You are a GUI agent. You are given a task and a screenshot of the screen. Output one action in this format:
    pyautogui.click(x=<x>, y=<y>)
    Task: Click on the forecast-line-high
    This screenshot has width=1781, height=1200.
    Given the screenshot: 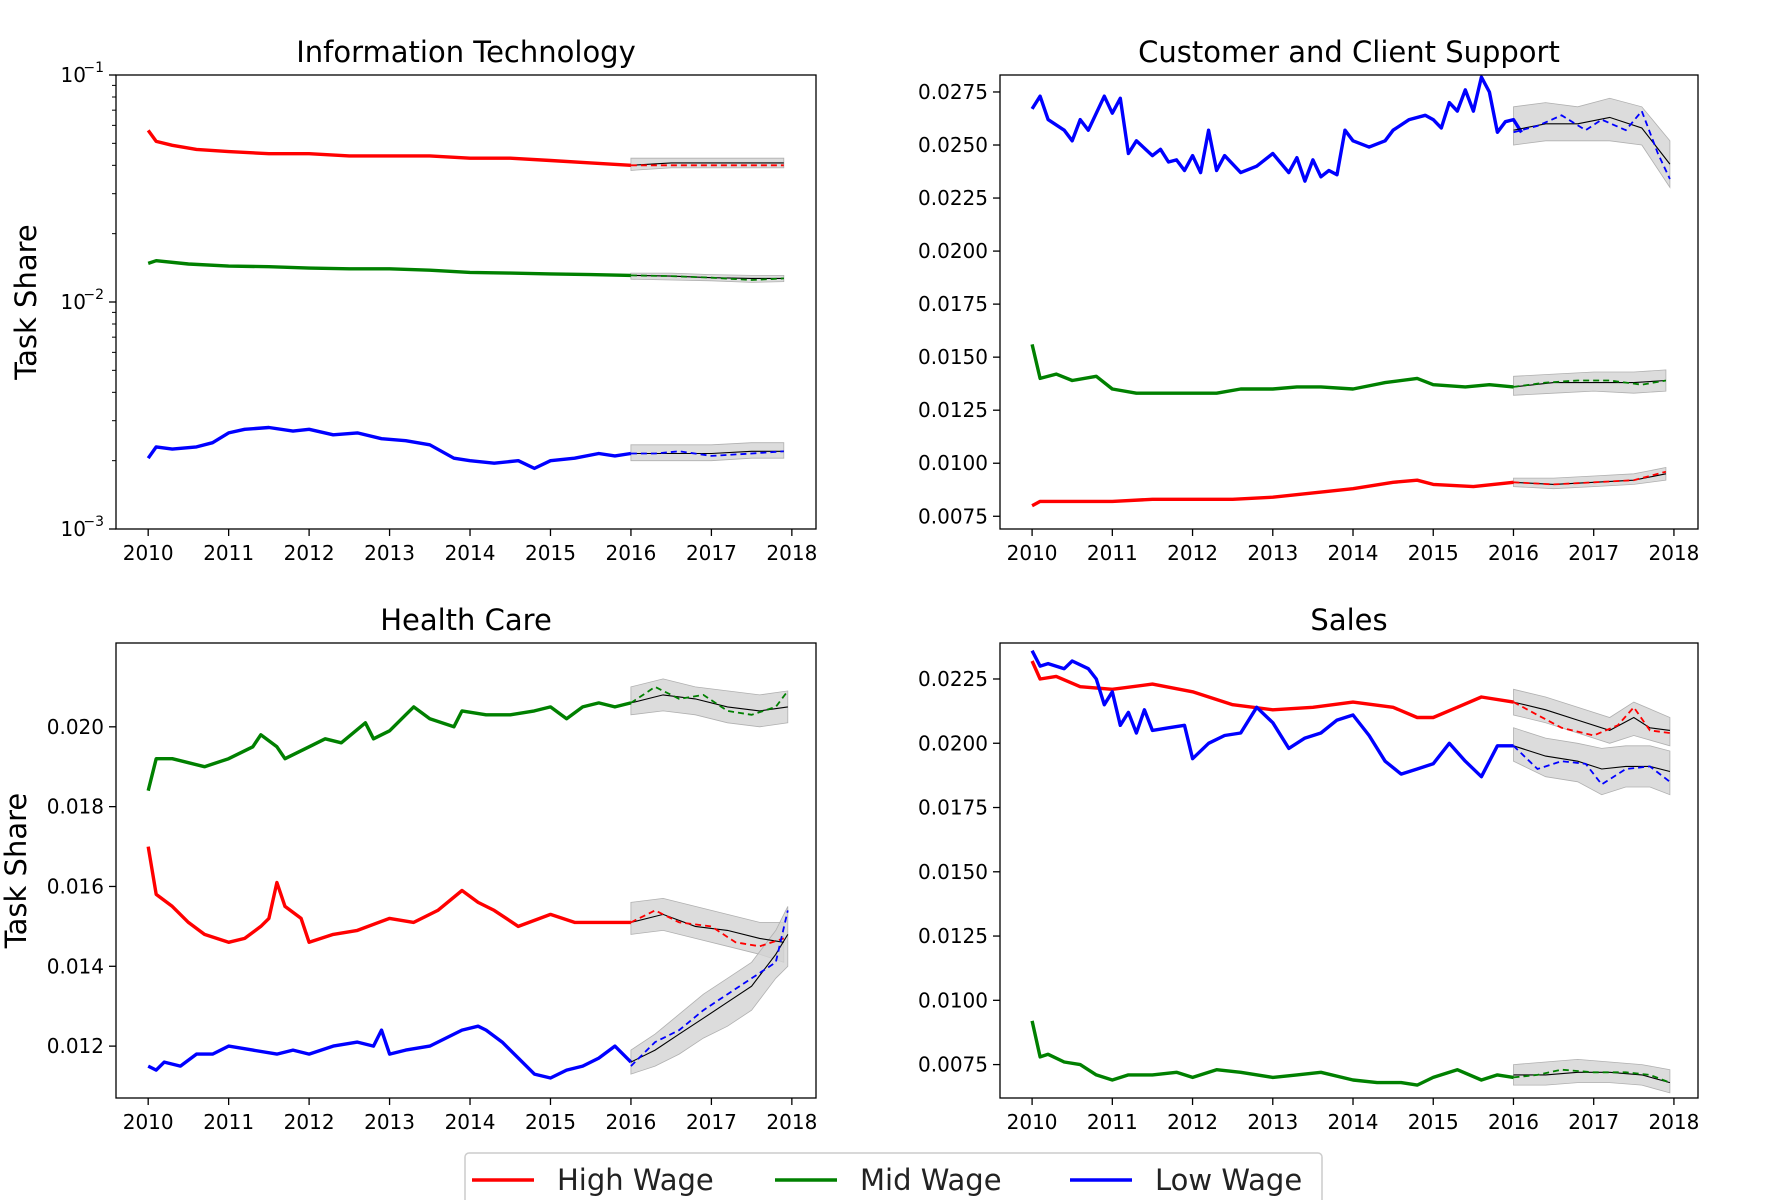 What is the action you would take?
    pyautogui.click(x=1590, y=478)
    